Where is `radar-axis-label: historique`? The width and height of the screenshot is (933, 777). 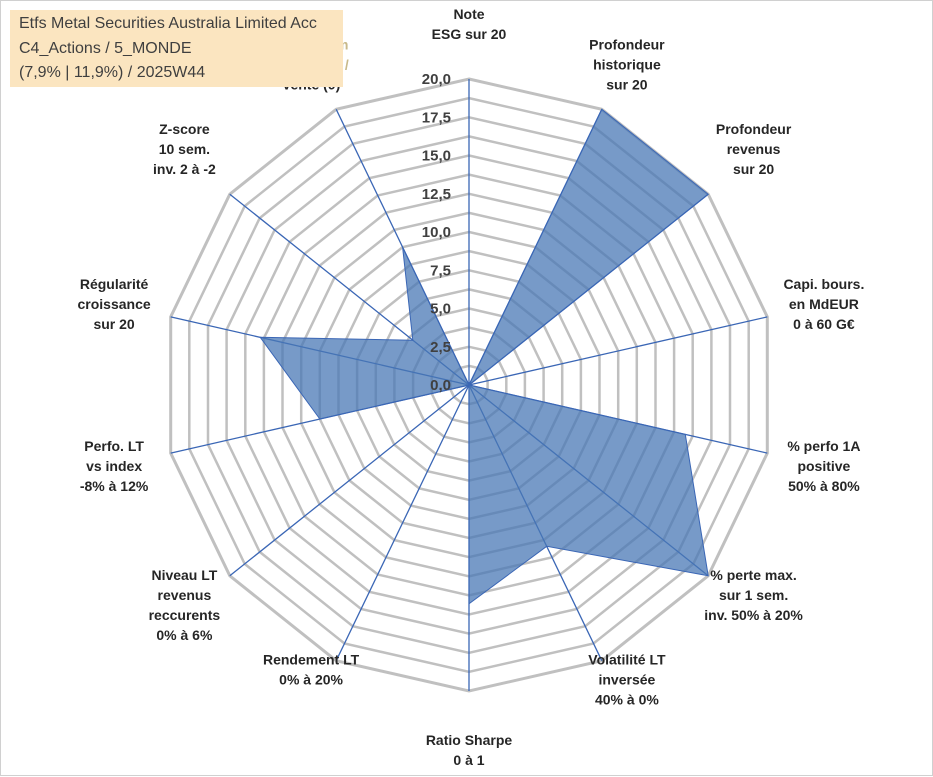 radar-axis-label: historique is located at coordinates (627, 64).